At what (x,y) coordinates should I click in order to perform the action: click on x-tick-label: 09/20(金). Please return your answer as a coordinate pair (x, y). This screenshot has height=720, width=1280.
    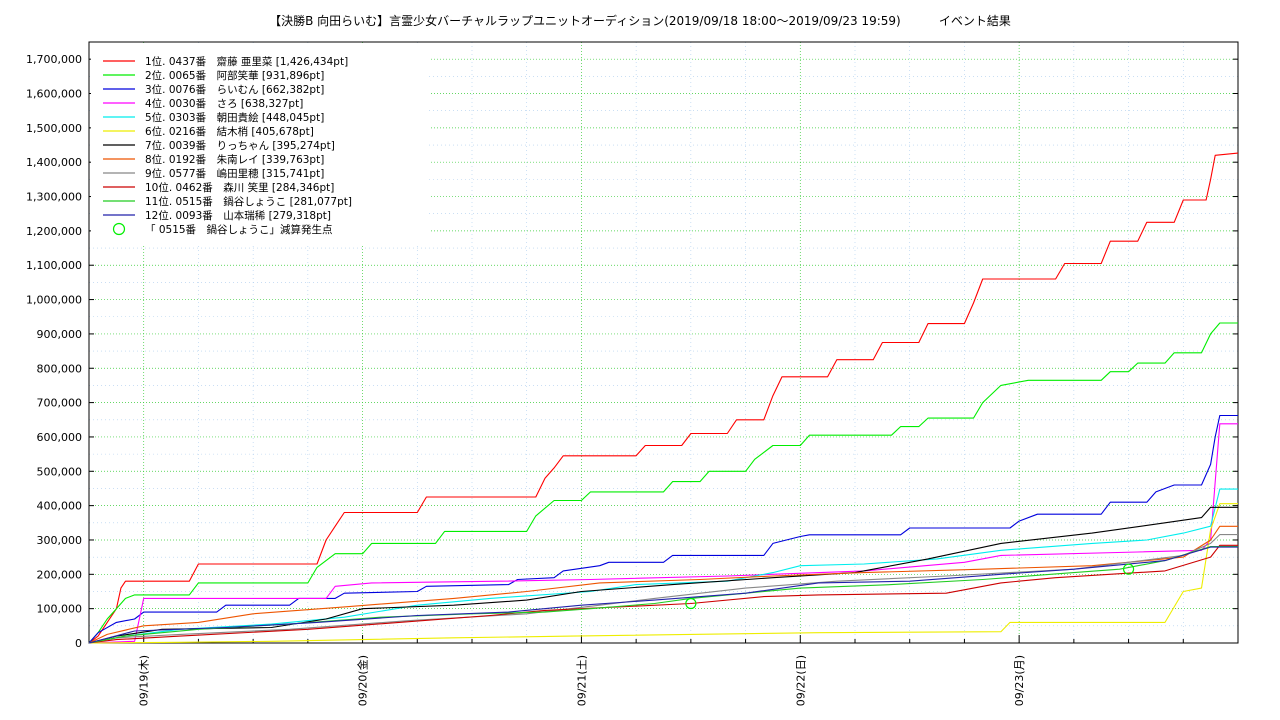
    Looking at the image, I should click on (363, 680).